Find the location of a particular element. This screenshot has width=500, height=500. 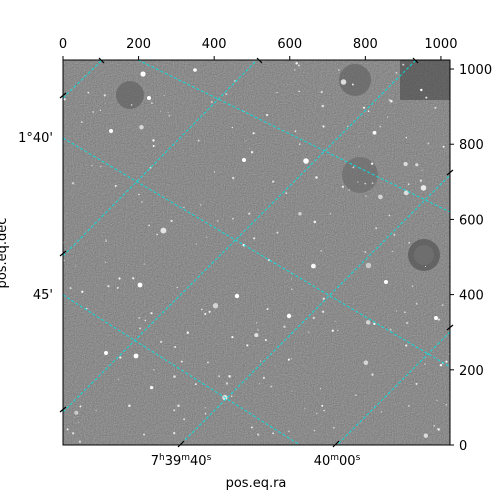

x-pixel-tick-label-1: 200 is located at coordinates (138, 44).